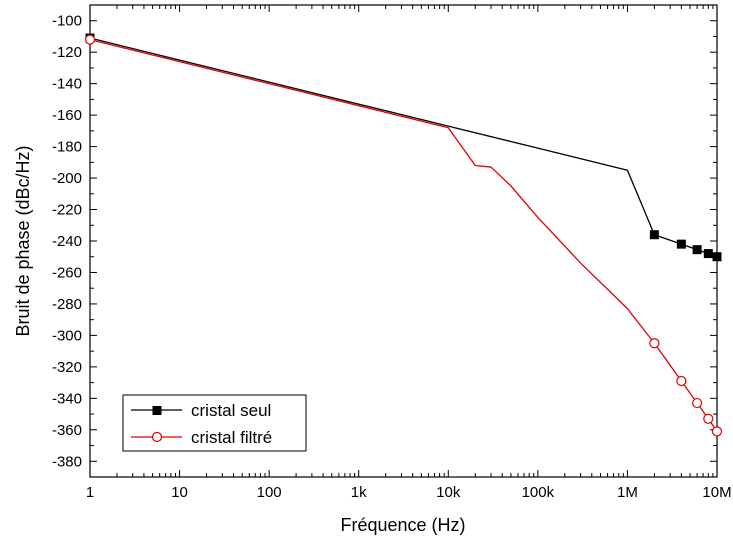  I want to click on legend-label-series-1: cristal filtré, so click(231, 437).